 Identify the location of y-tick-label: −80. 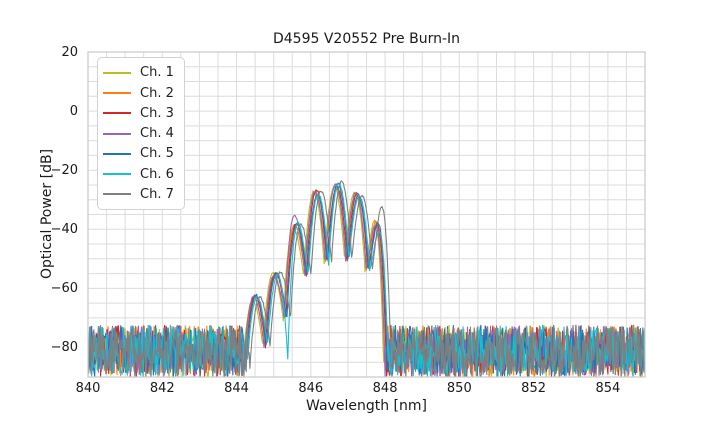
(64, 347).